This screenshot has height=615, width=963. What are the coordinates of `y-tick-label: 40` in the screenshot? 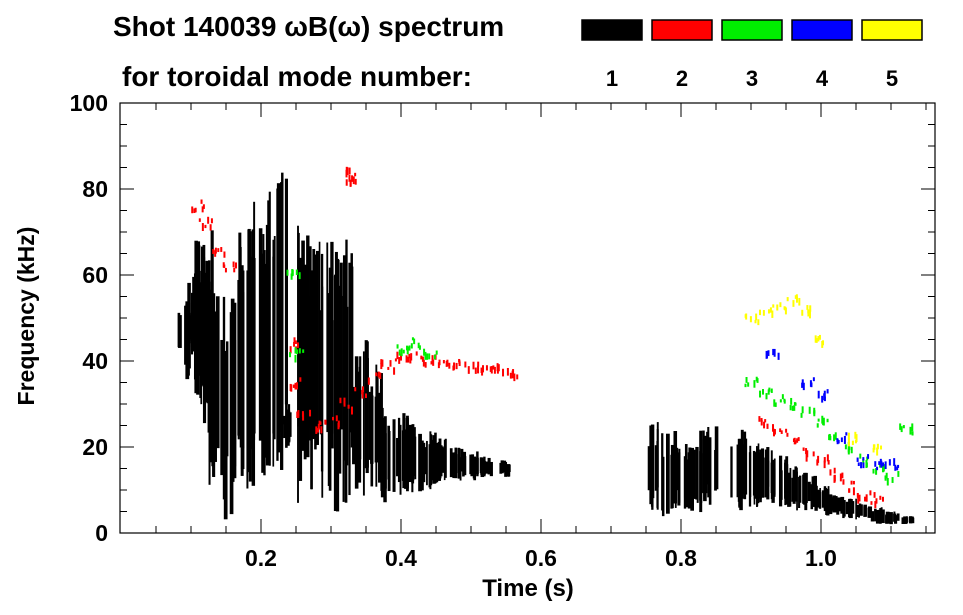 It's located at (95, 361).